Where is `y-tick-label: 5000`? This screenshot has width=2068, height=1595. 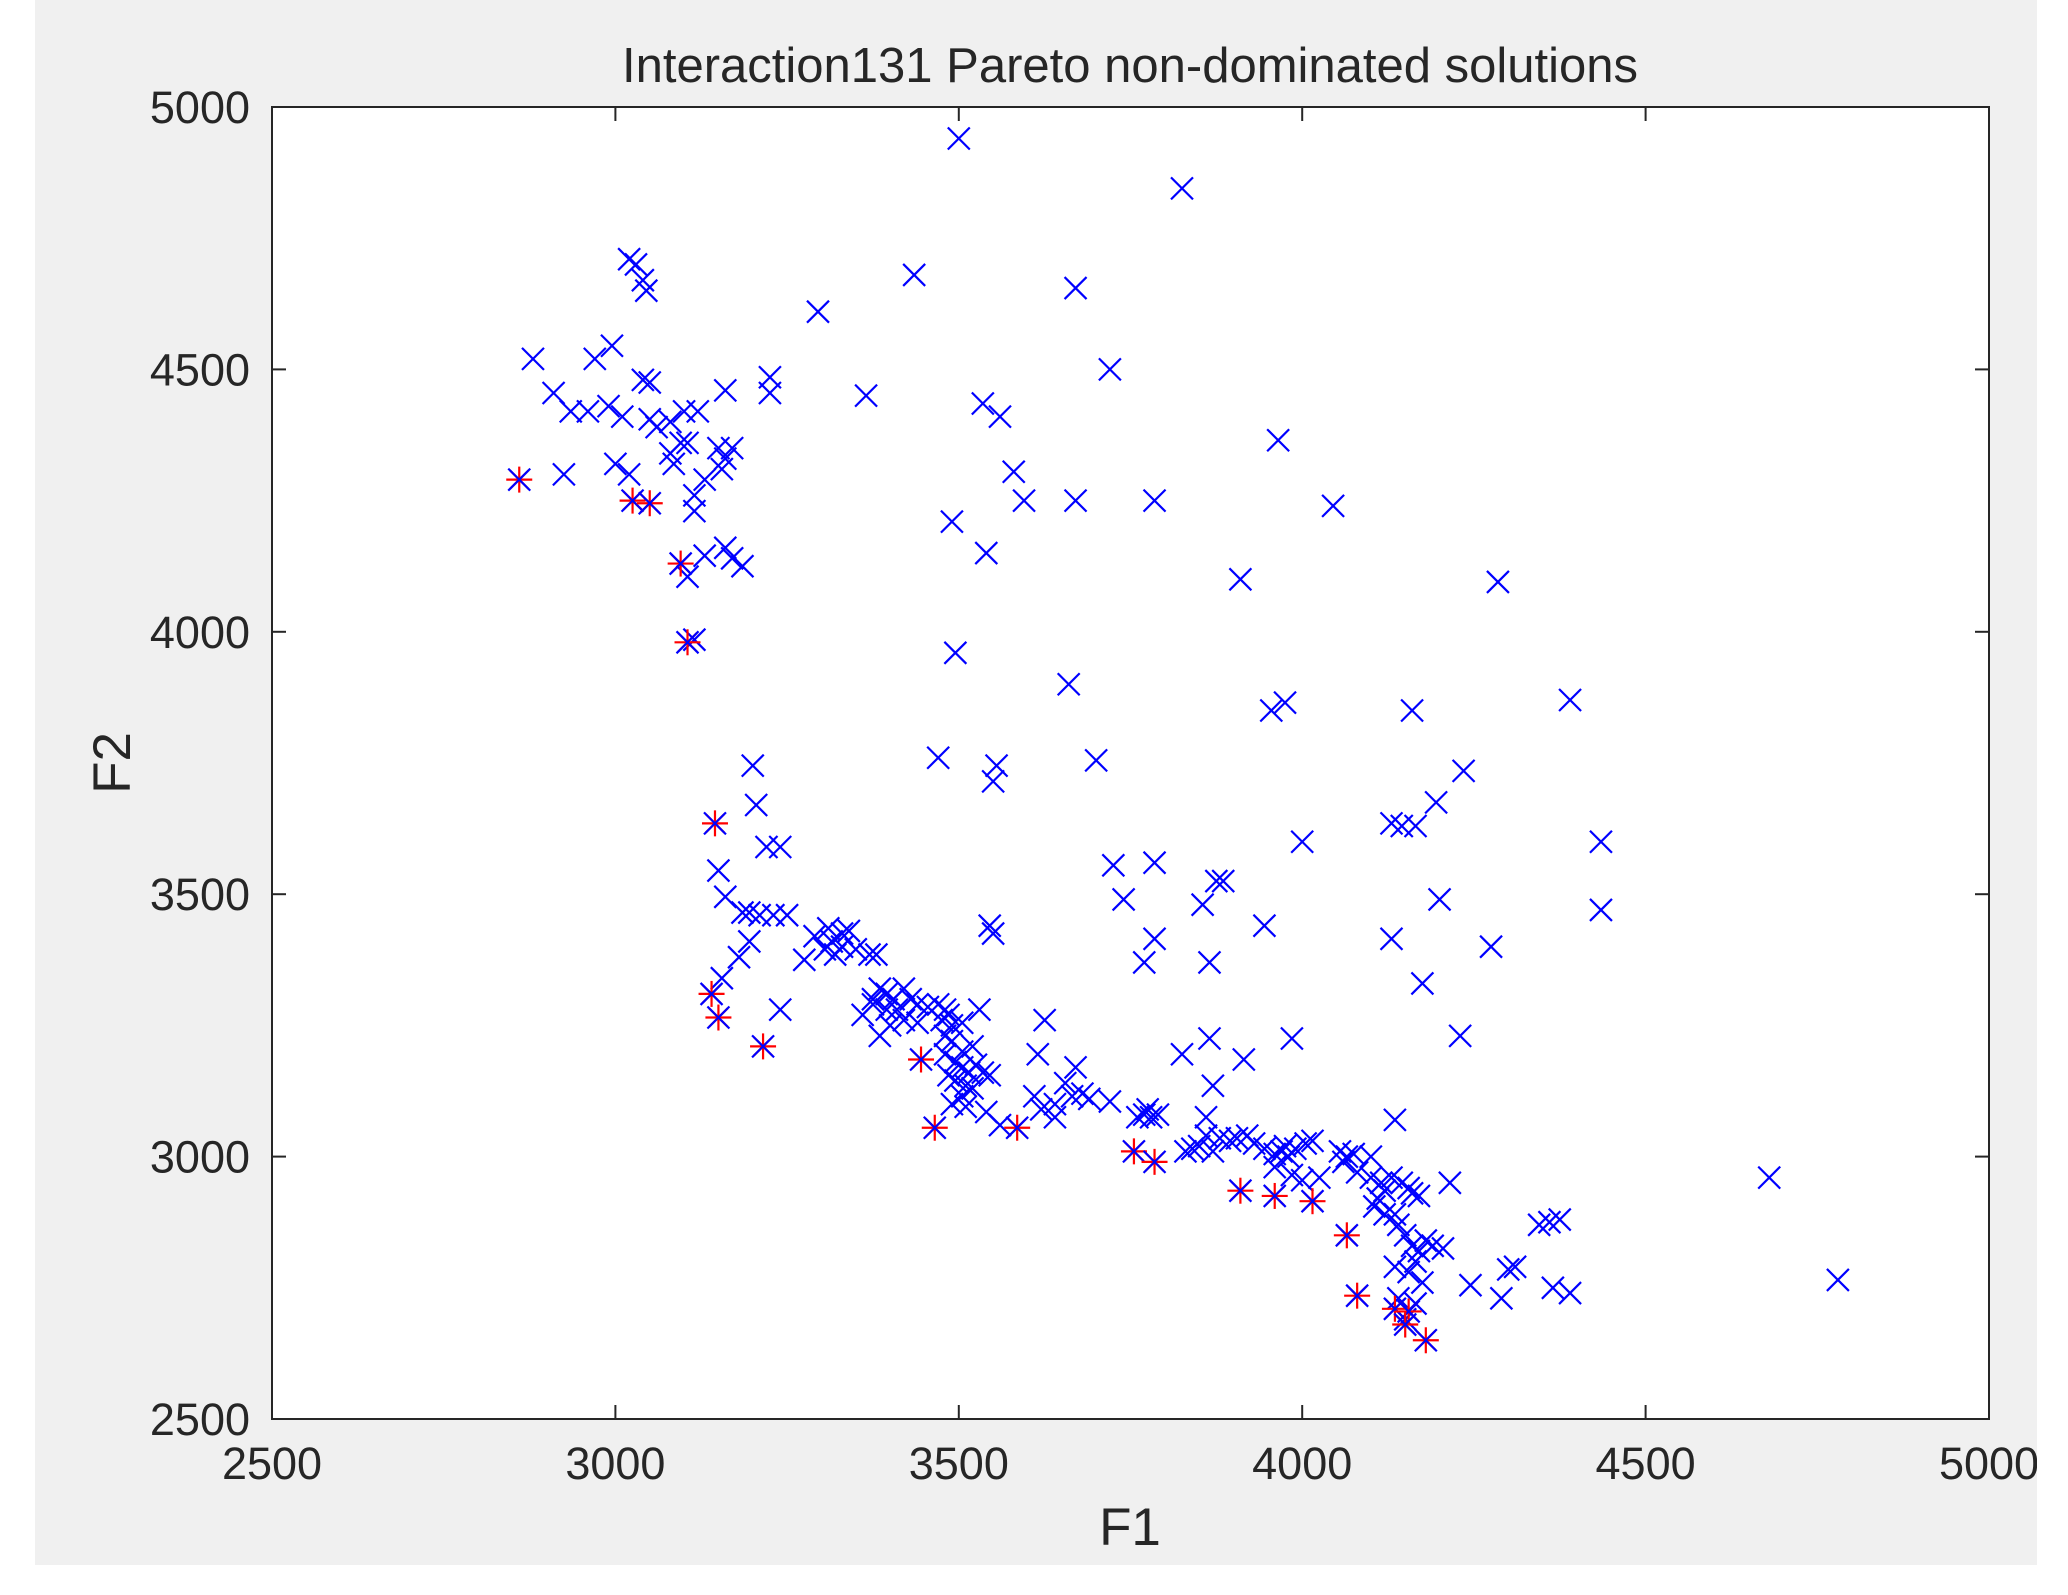 y-tick-label: 5000 is located at coordinates (200, 107).